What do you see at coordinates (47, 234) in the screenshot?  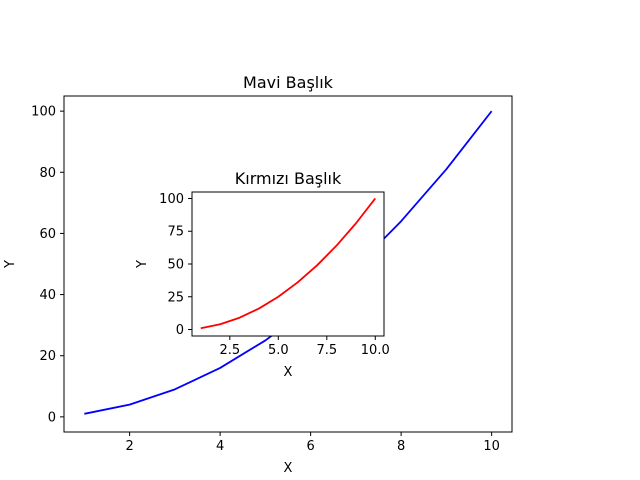 I see `main-y-tick-label: 60` at bounding box center [47, 234].